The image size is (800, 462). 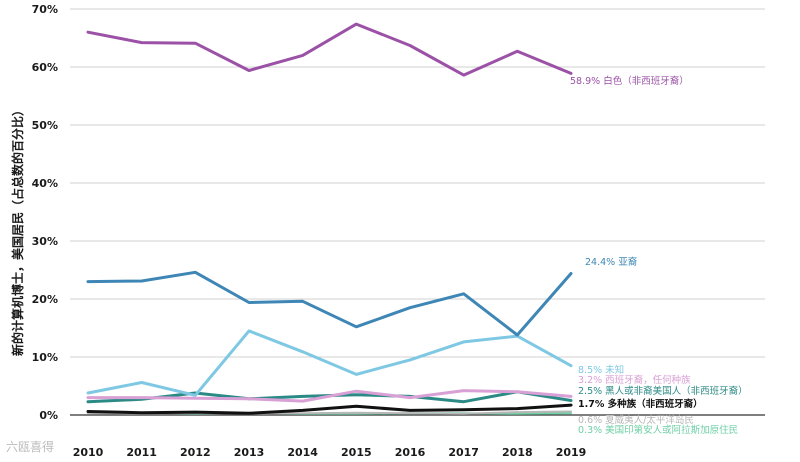 What do you see at coordinates (45, 67) in the screenshot?
I see `y-tick-label: 60%` at bounding box center [45, 67].